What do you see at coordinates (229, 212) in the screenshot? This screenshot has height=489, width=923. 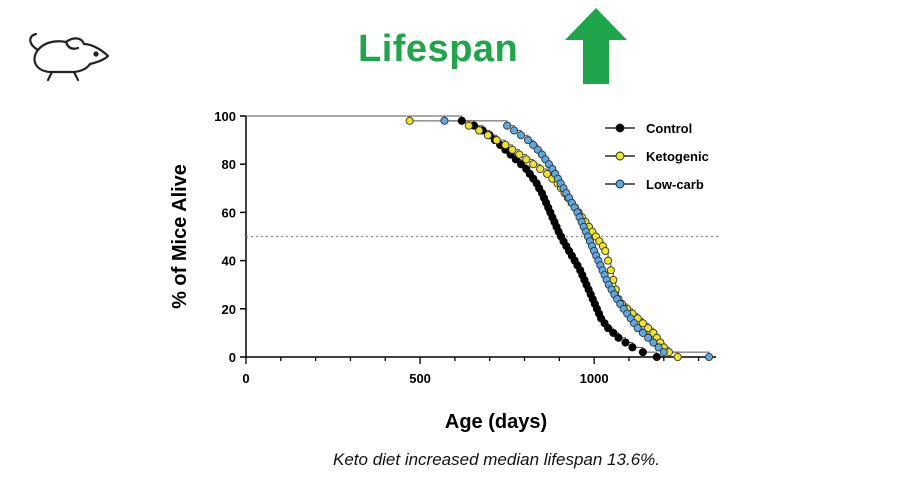 I see `y-tick-label: 60` at bounding box center [229, 212].